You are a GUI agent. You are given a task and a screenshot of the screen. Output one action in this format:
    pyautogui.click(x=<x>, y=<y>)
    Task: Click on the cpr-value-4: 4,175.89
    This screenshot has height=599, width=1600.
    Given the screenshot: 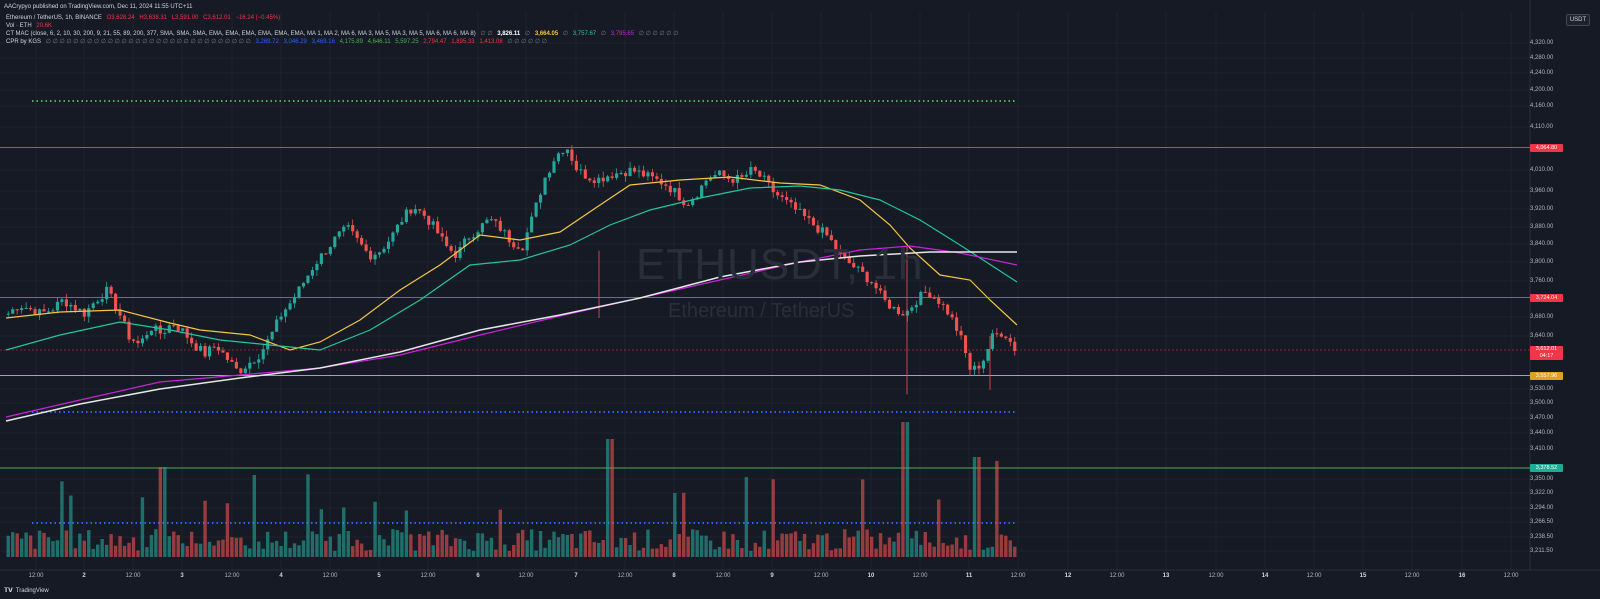 What is the action you would take?
    pyautogui.click(x=351, y=42)
    